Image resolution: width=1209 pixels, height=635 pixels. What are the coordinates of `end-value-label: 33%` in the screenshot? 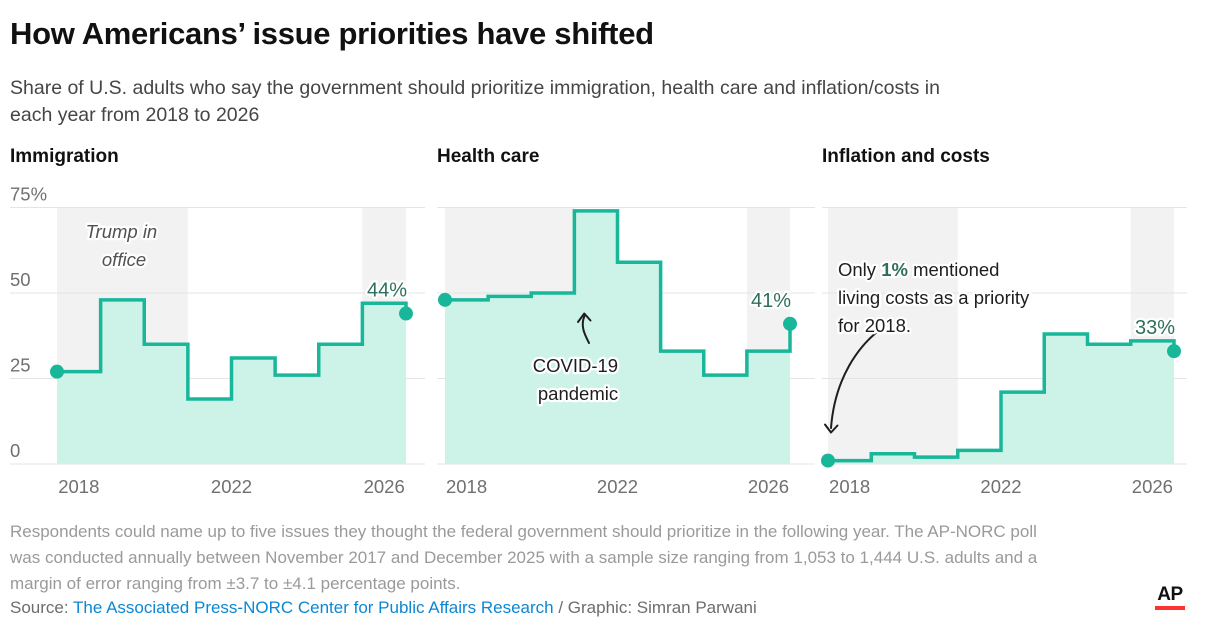 It's located at (1155, 328).